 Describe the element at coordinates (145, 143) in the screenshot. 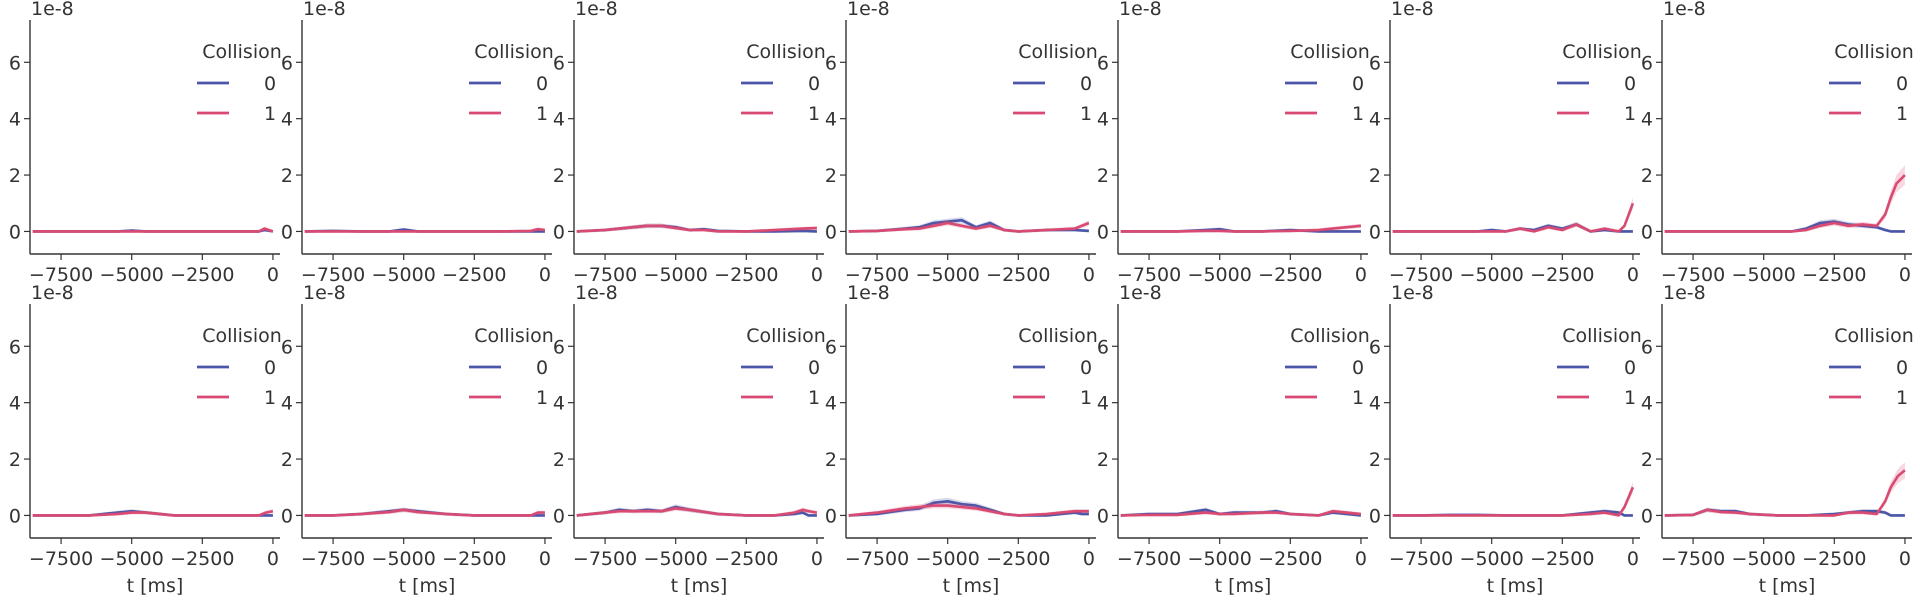

I see `panel-r1-c1: 0 2 4 6 1e-8 −7500 −5000 −2500 0 Collision 0 1` at that location.